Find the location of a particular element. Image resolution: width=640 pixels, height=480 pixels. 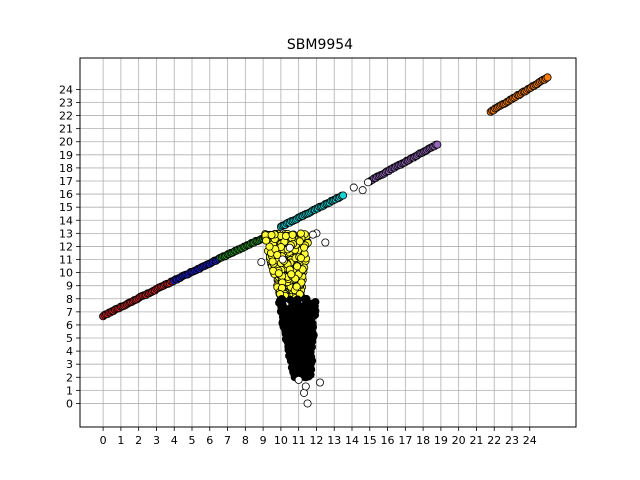

x-tick-label: 18 is located at coordinates (423, 440).